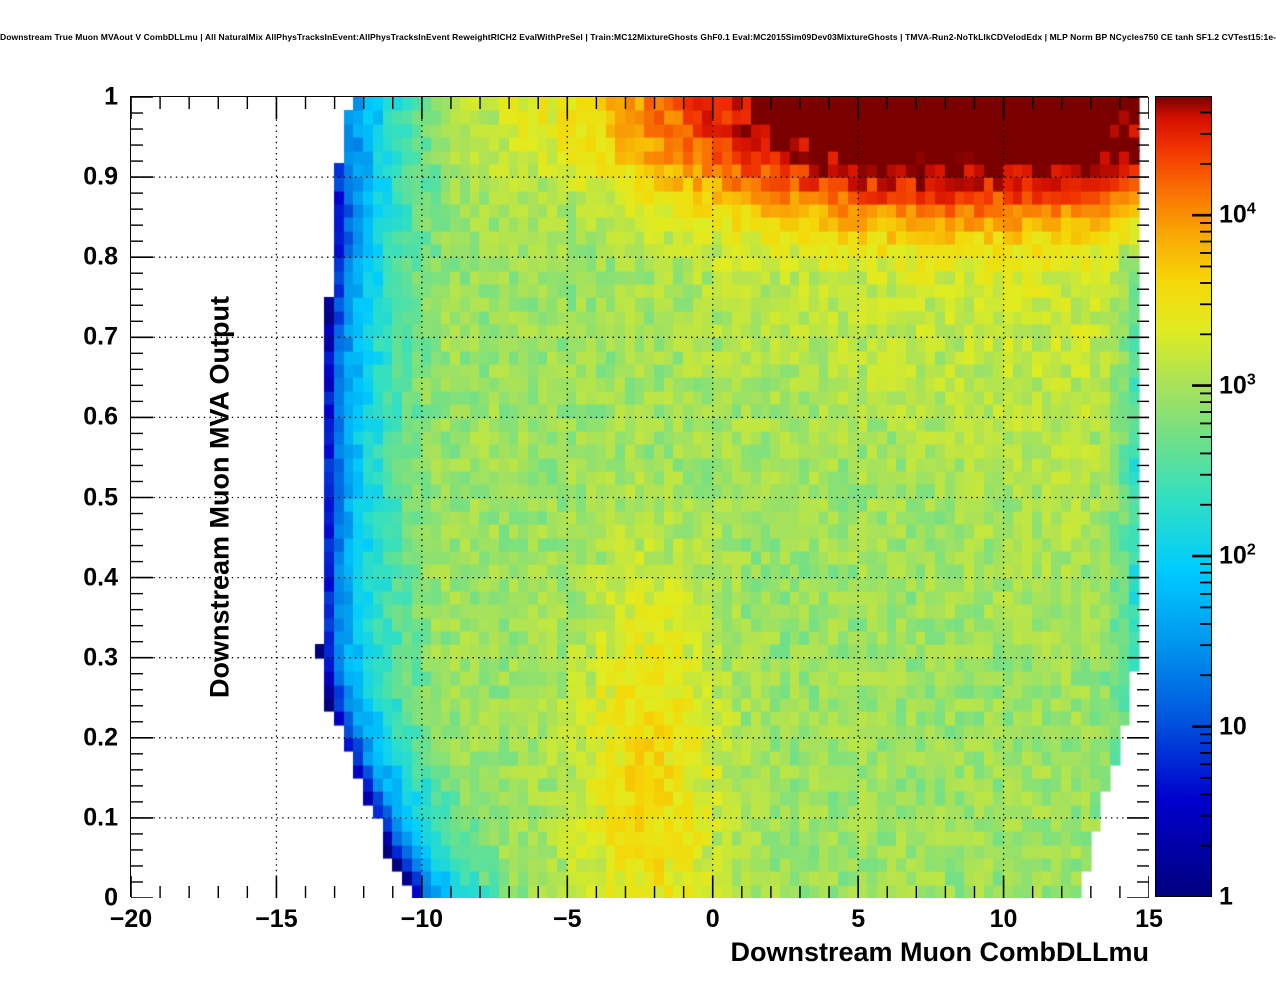 This screenshot has width=1276, height=996. What do you see at coordinates (100, 256) in the screenshot?
I see `y-tick-label: 0.8` at bounding box center [100, 256].